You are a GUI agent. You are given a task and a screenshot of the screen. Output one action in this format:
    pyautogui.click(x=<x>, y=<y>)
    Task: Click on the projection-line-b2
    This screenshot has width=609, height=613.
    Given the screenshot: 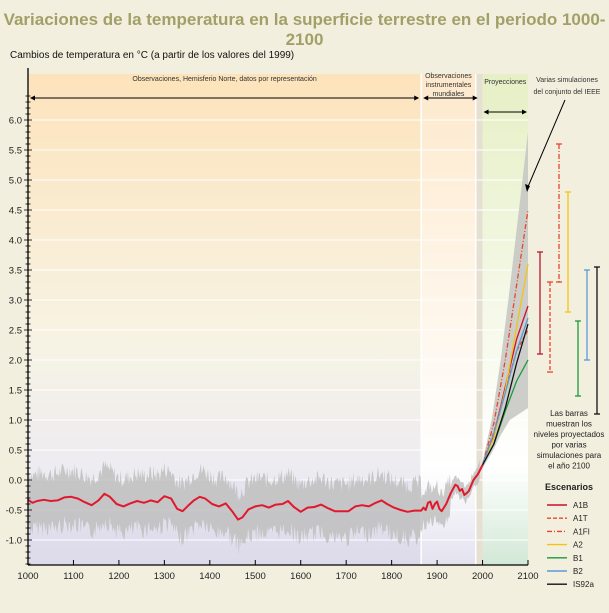 What is the action you would take?
    pyautogui.click(x=505, y=391)
    